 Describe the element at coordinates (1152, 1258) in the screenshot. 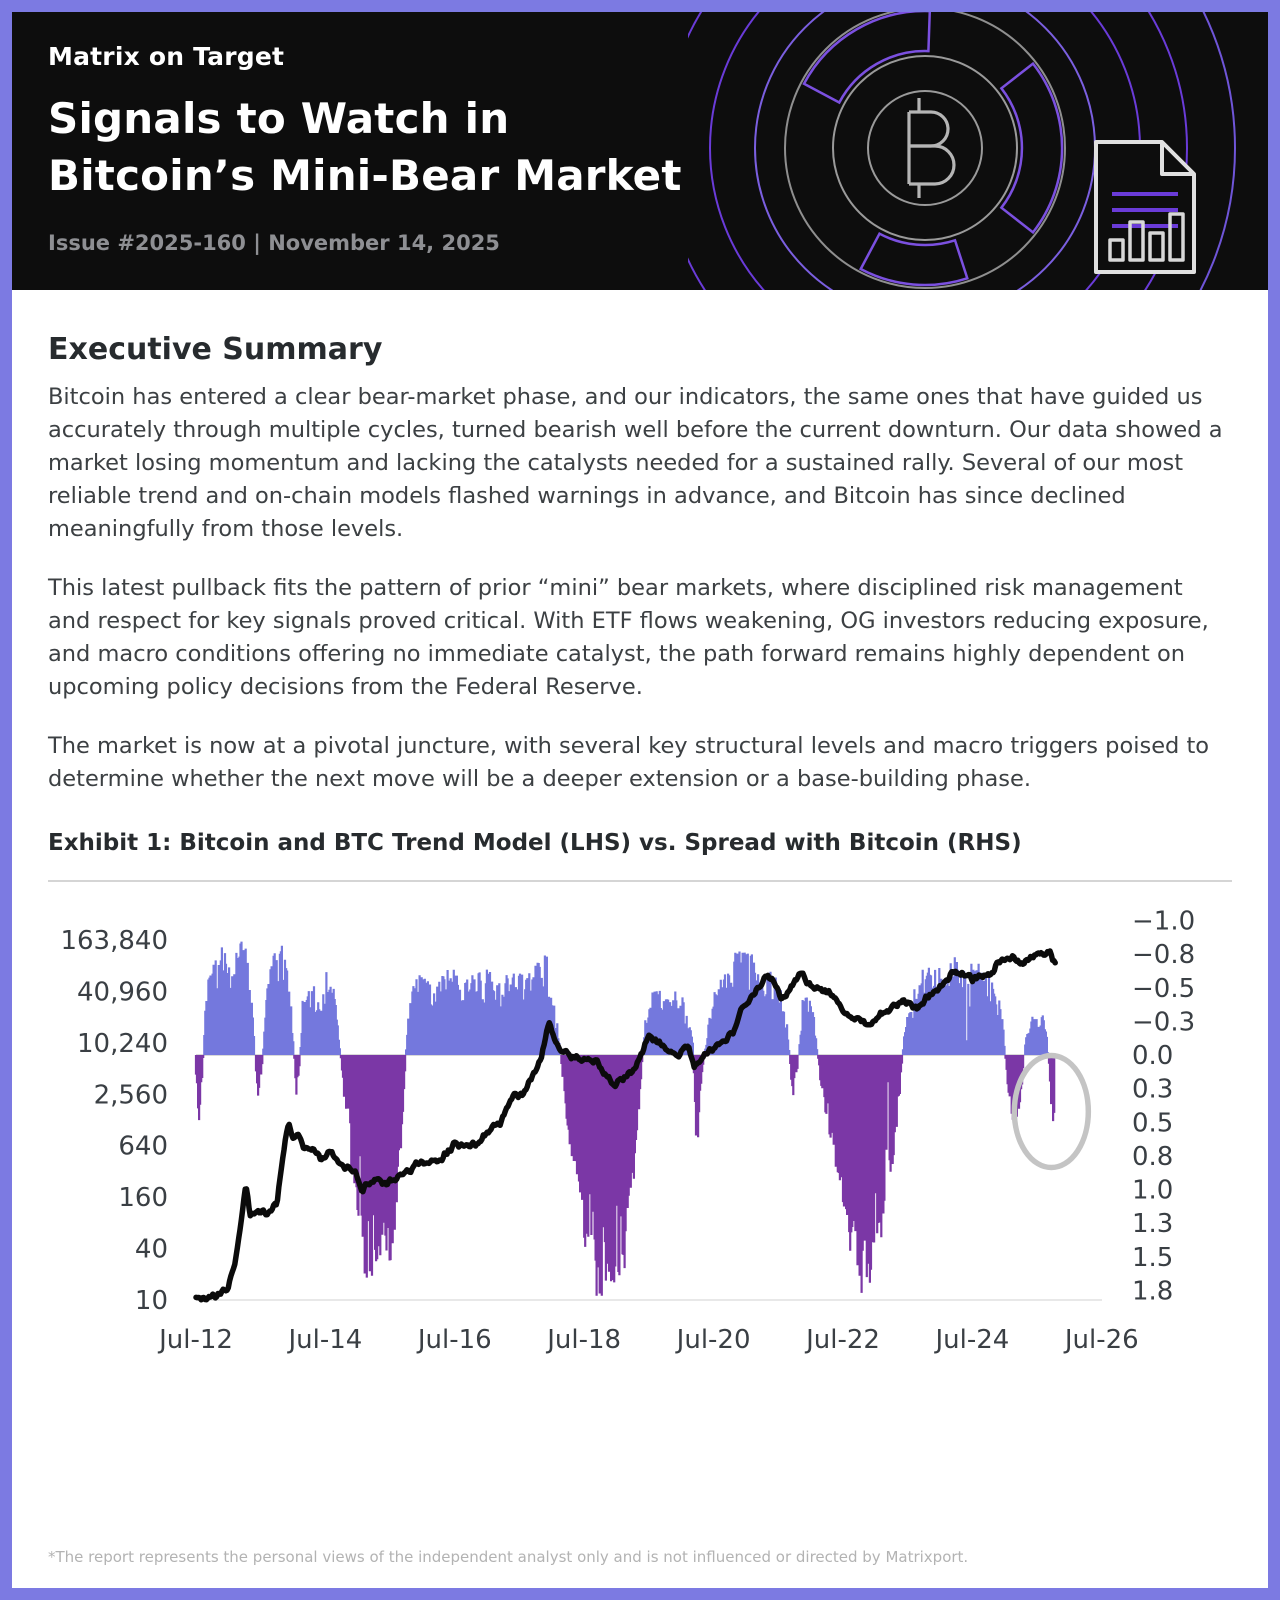

I see `svg-text: 1.5` at that location.